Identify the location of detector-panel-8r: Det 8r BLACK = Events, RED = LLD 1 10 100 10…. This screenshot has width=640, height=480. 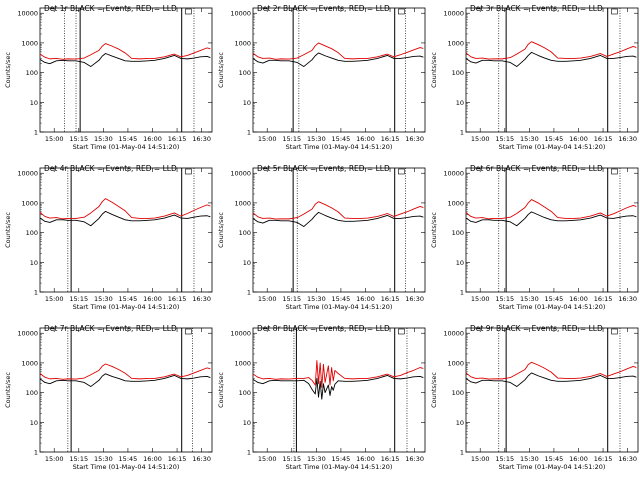
(321, 397).